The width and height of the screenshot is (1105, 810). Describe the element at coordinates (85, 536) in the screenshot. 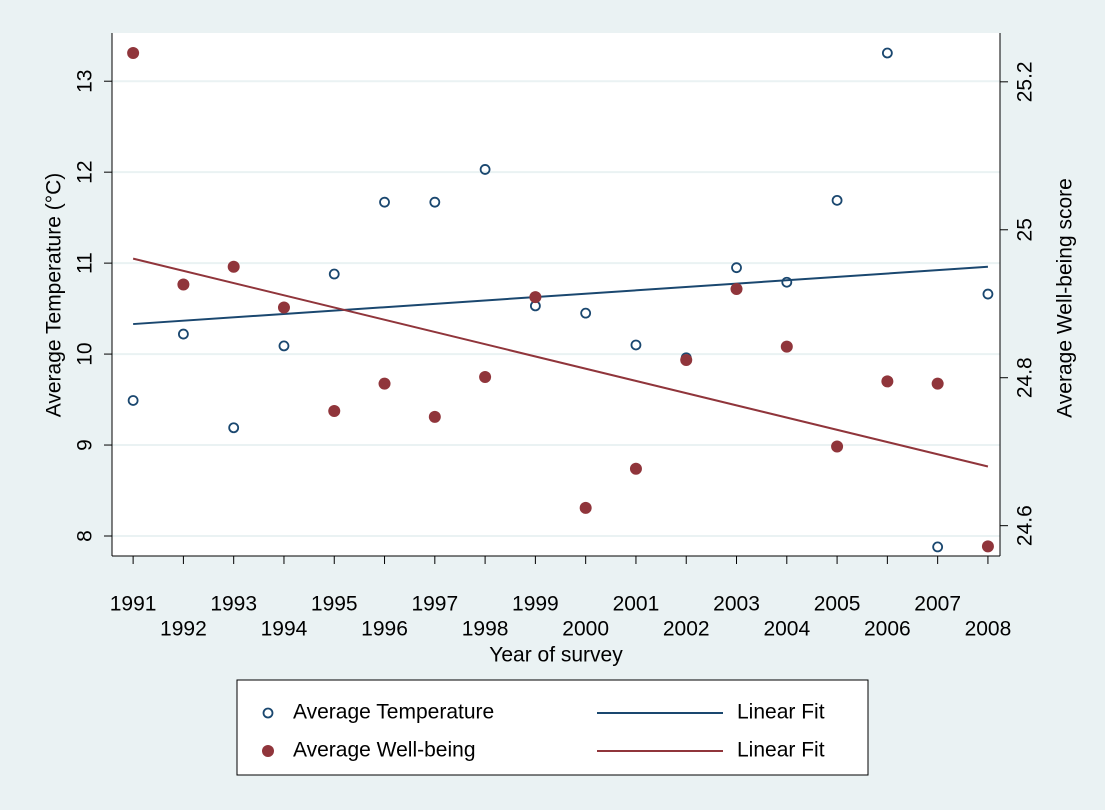

I see `y-tick-label: 8` at that location.